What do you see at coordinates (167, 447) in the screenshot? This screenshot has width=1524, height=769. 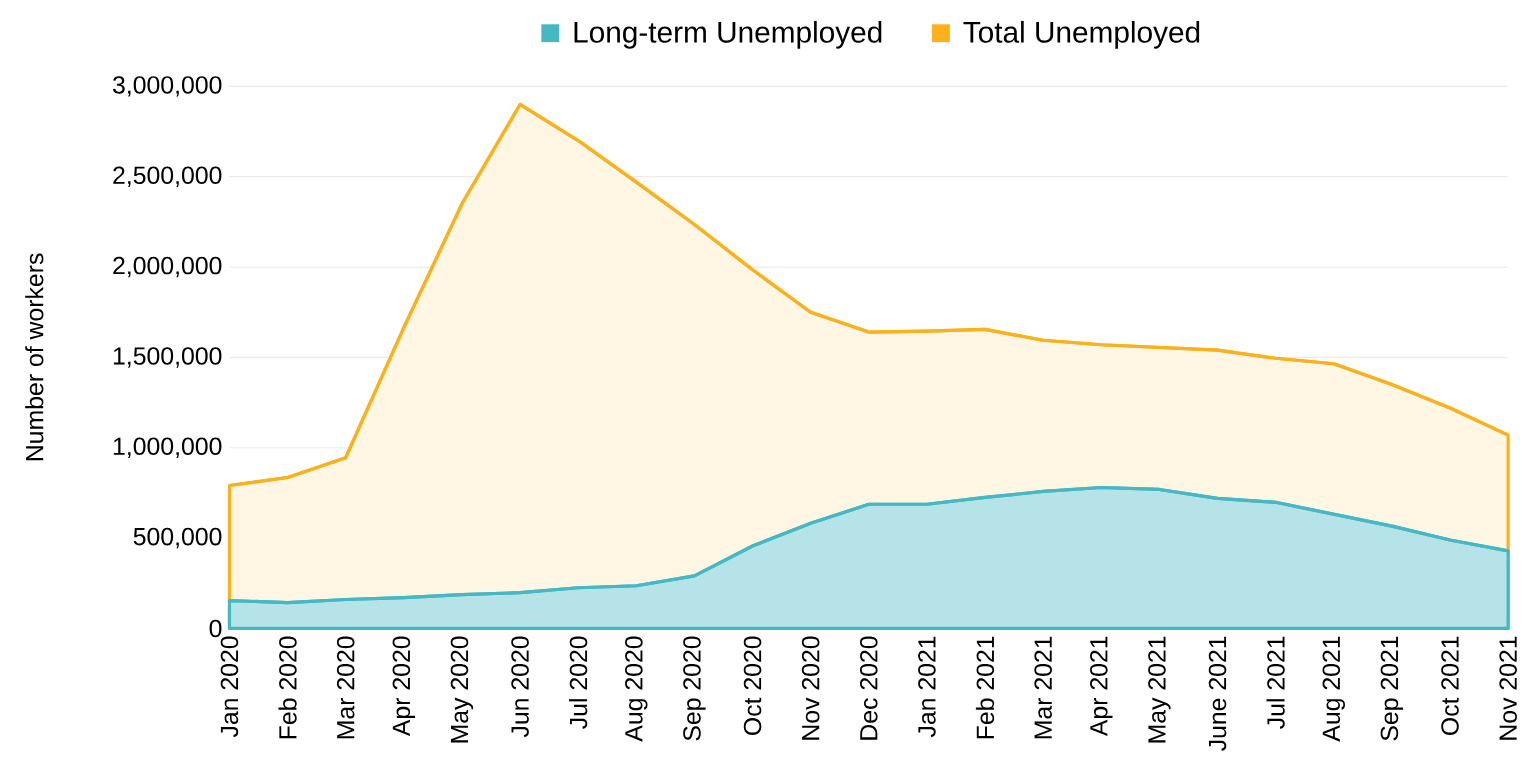 I see `y-tick-label: 1,000,000` at bounding box center [167, 447].